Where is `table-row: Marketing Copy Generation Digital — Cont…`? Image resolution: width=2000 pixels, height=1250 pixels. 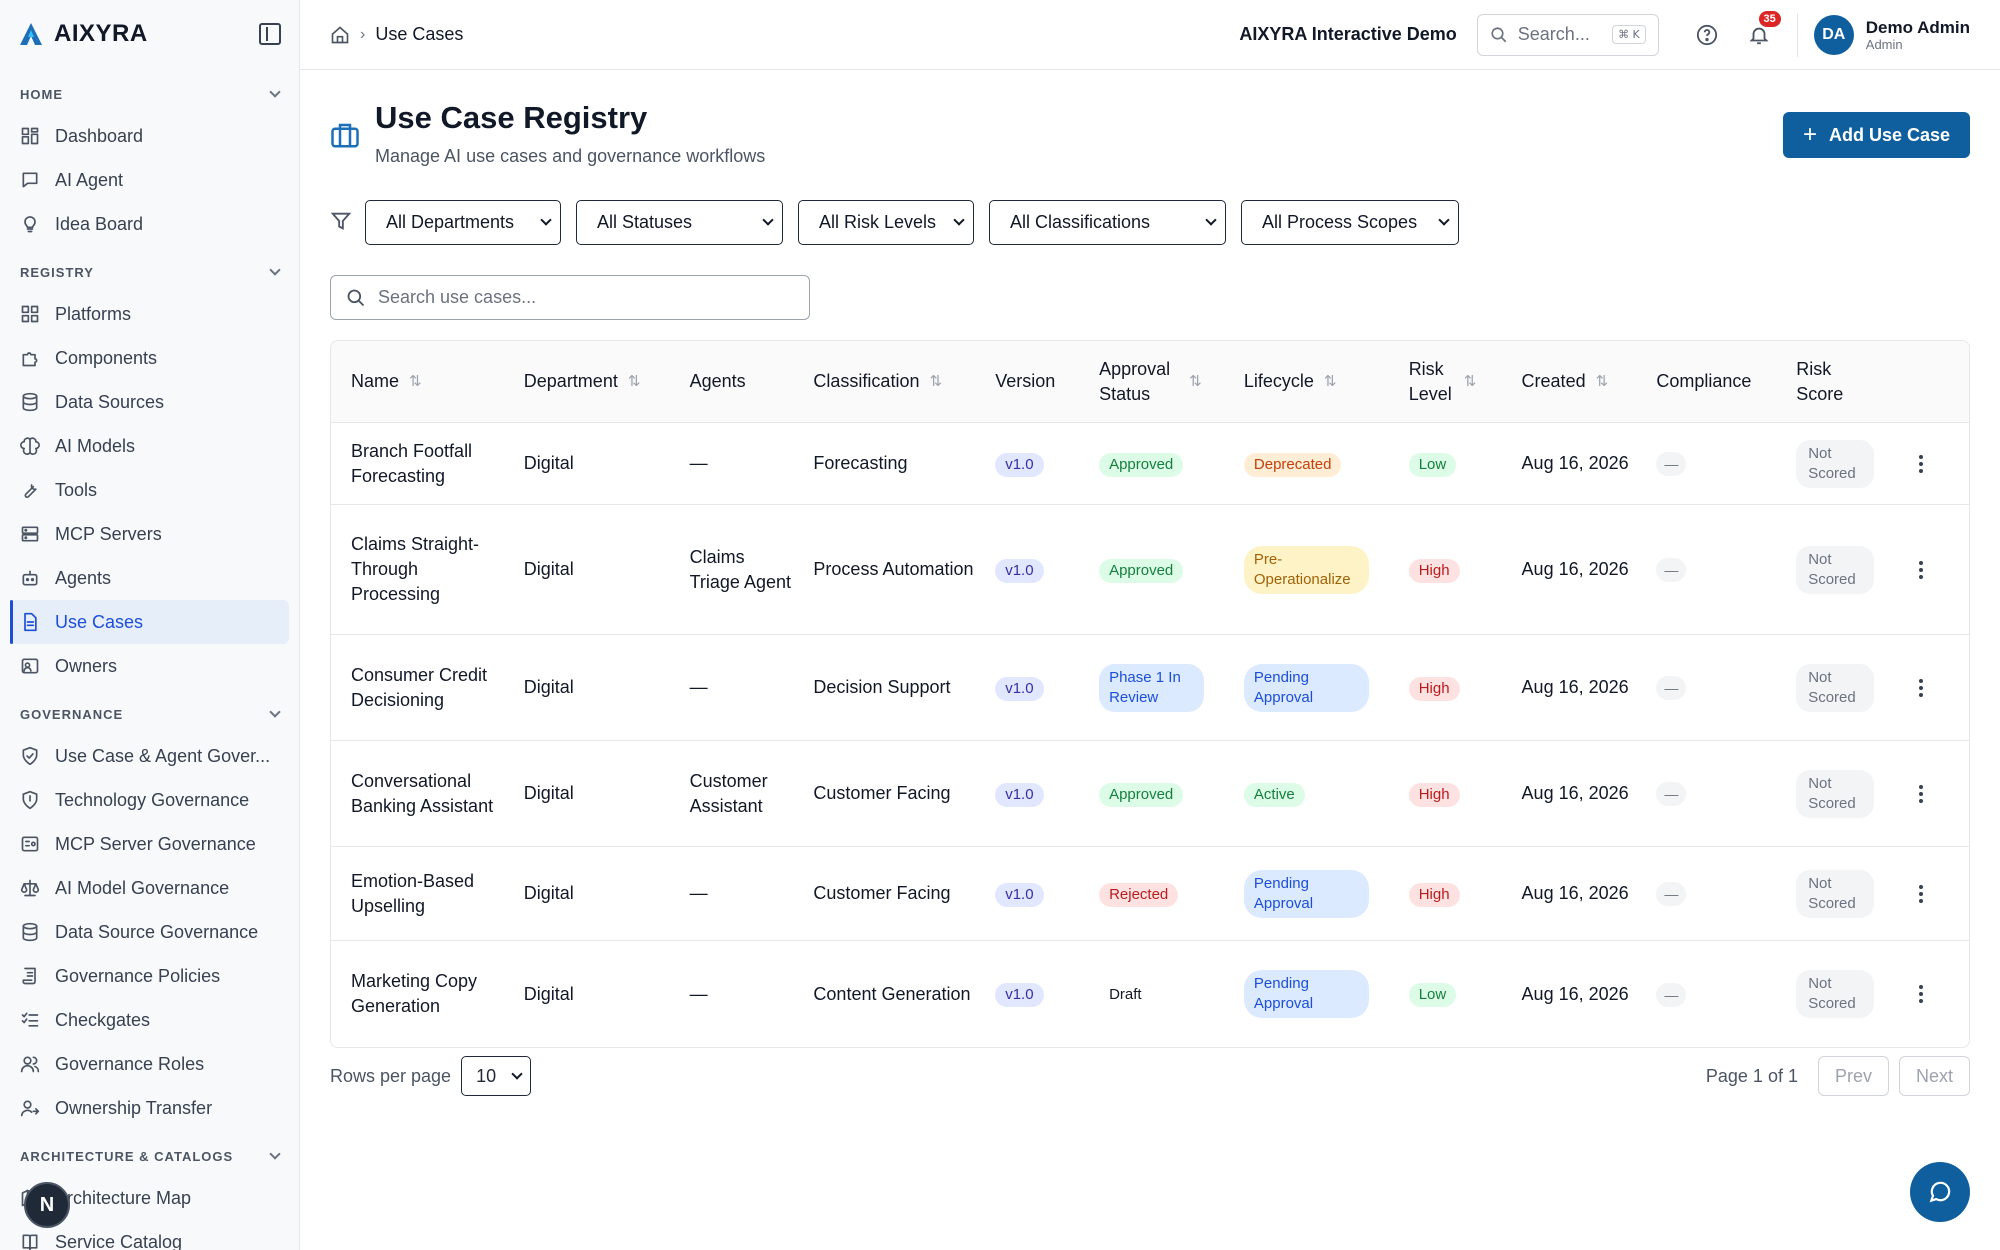
table-row: Marketing Copy Generation Digital — Cont… is located at coordinates (1150, 994).